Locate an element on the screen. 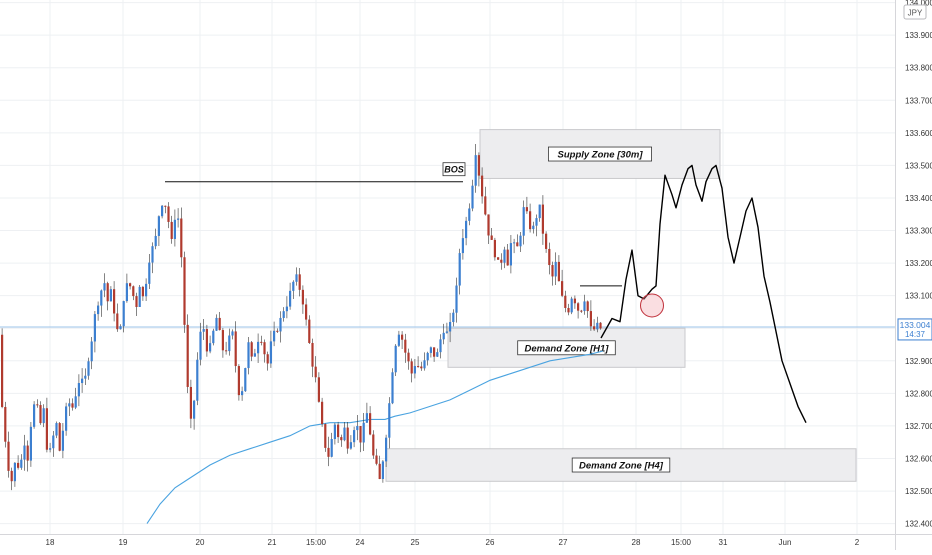 Image resolution: width=932 pixels, height=555 pixels. time-tick-label: 15:00 is located at coordinates (681, 542).